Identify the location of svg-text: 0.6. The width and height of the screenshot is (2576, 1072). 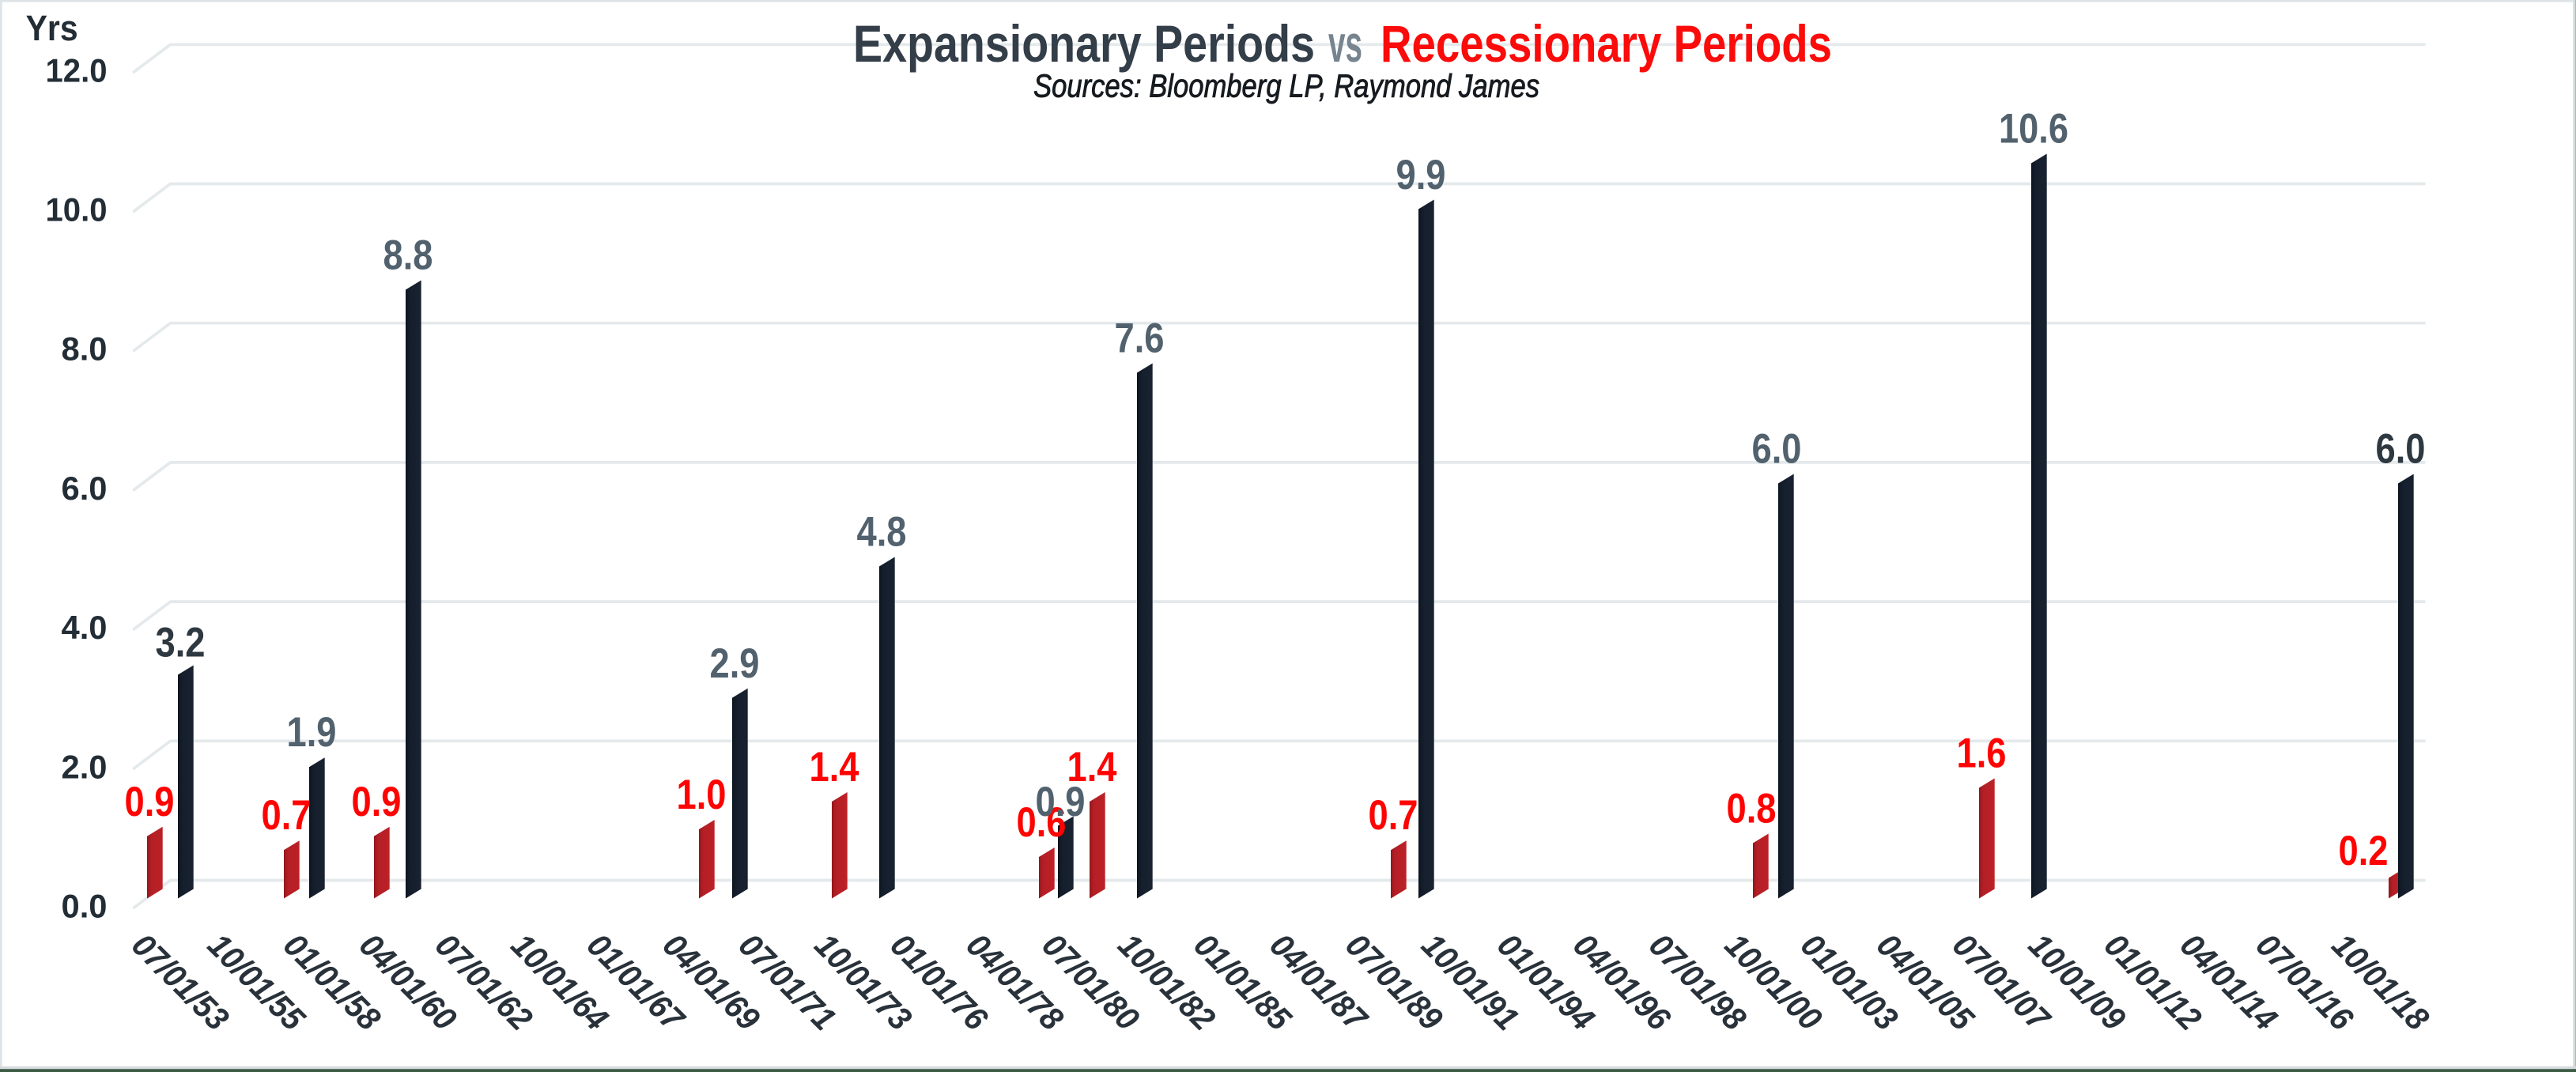
(1042, 823).